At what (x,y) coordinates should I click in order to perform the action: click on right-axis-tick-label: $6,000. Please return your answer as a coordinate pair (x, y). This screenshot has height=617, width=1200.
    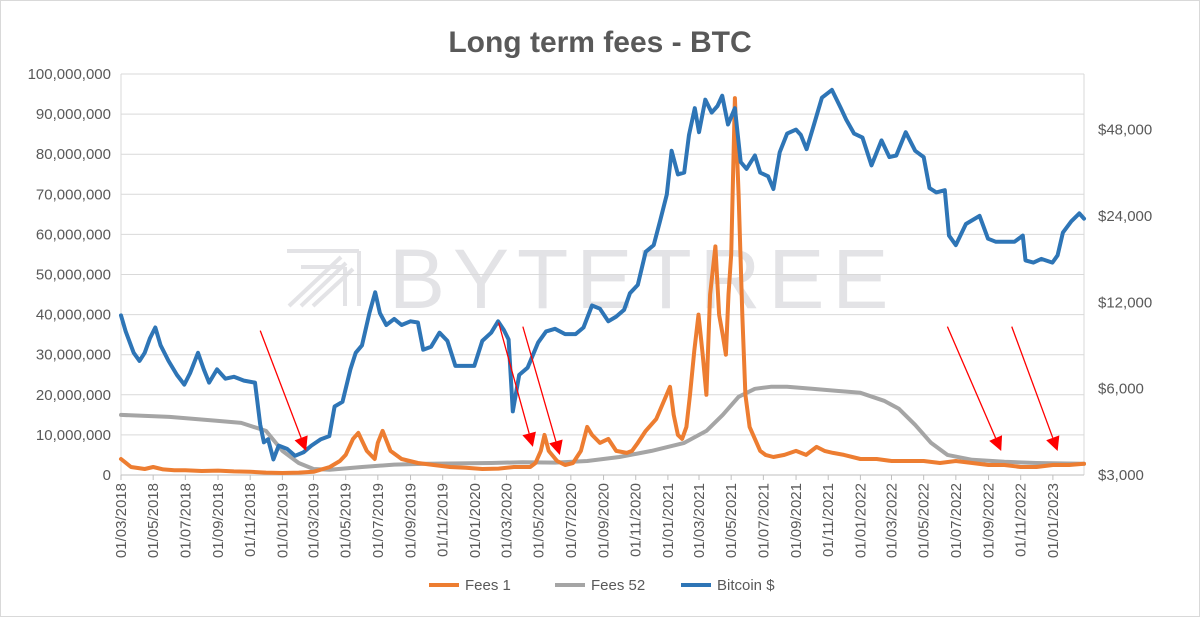
    Looking at the image, I should click on (1121, 389).